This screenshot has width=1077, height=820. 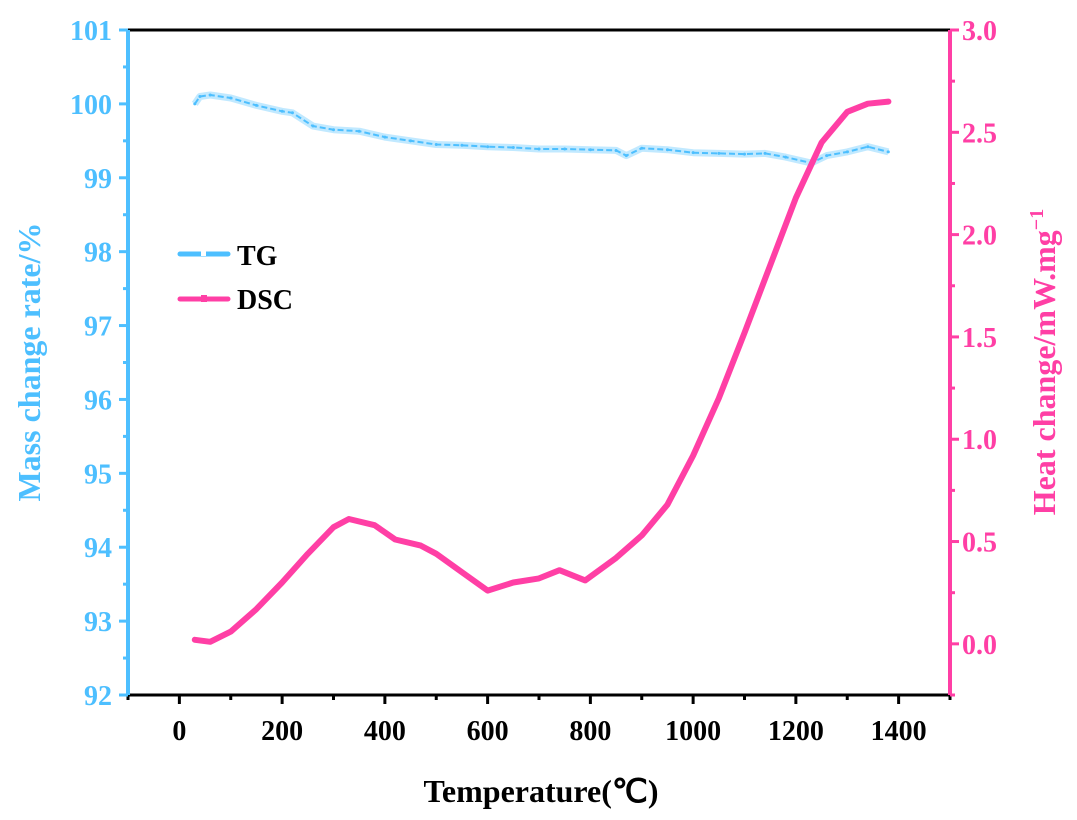 What do you see at coordinates (979, 338) in the screenshot?
I see `y2-tick-label: 1.5` at bounding box center [979, 338].